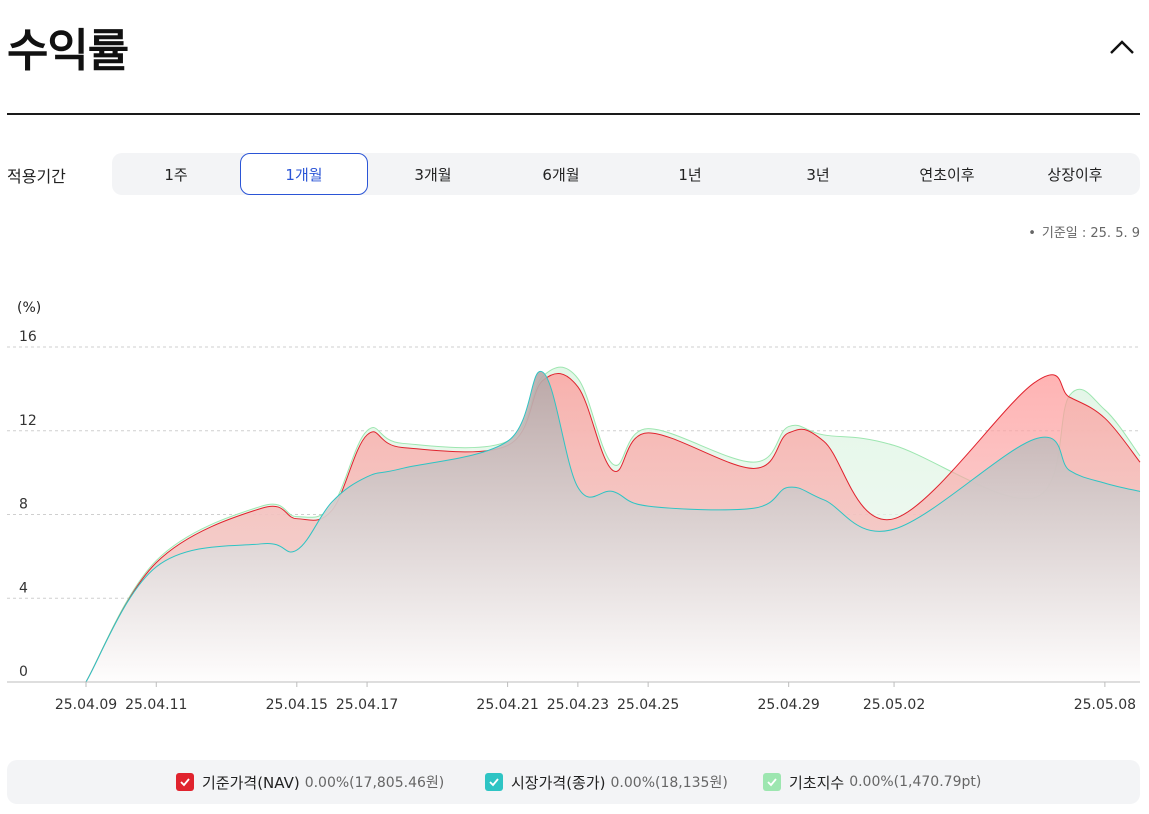  I want to click on legend-item: 기초지수 0.00%(1,470.79pt), so click(872, 782).